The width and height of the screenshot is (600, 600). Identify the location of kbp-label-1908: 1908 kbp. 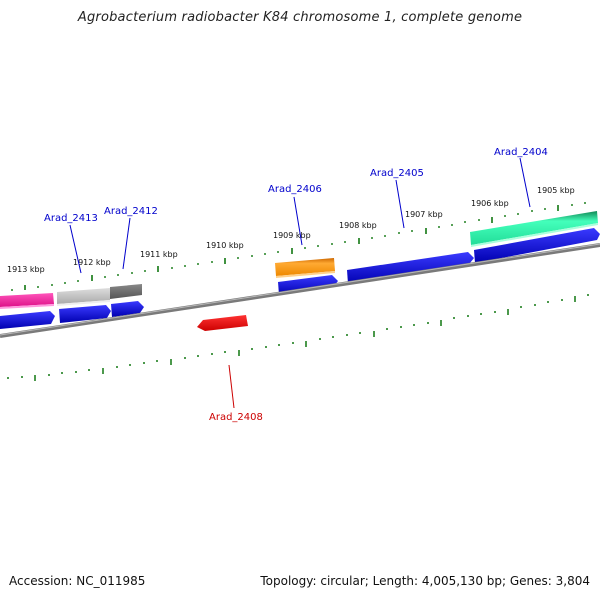
(358, 225).